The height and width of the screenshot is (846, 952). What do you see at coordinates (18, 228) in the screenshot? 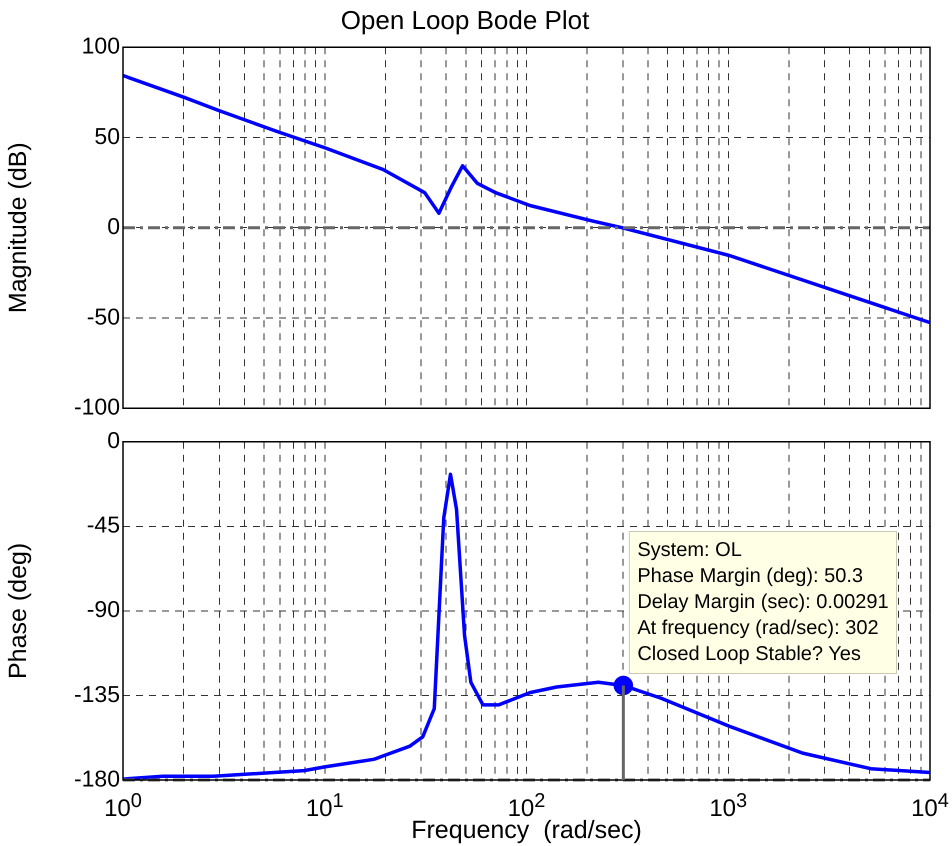
I see `y-axis-title: Magnitude (dB)` at bounding box center [18, 228].